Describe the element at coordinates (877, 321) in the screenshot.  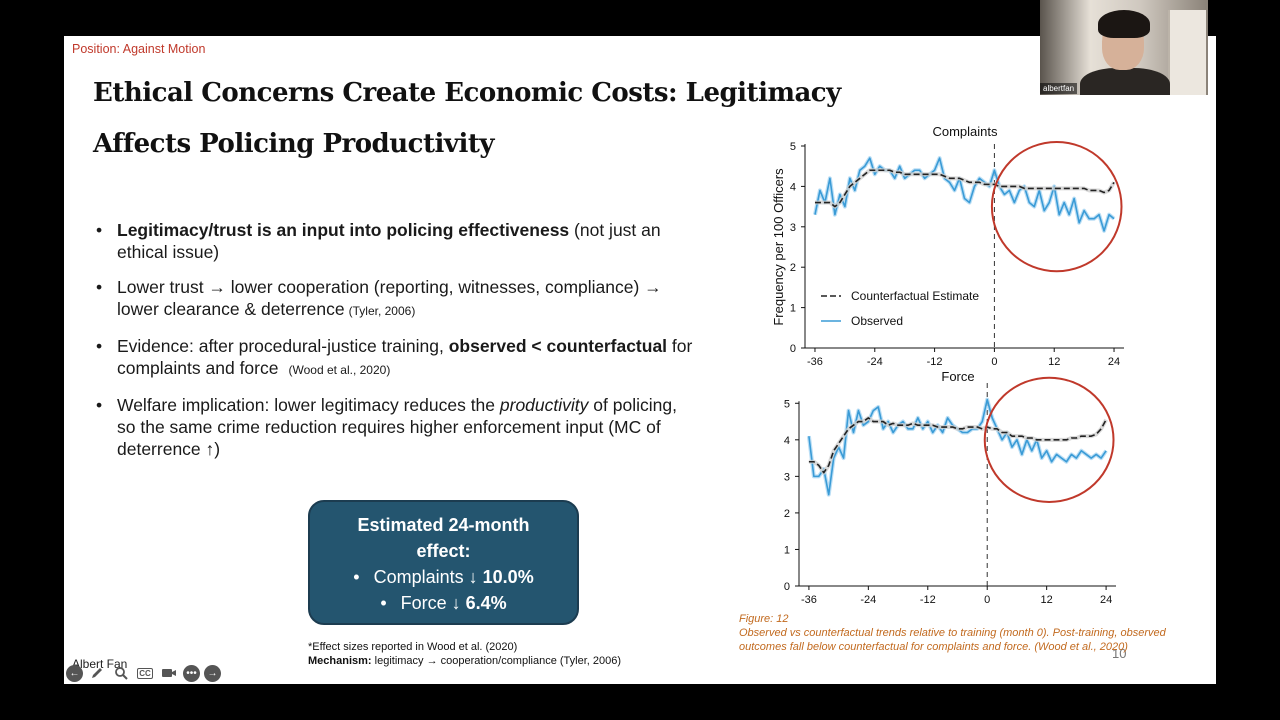
I see `legend-observed-label: Observed` at that location.